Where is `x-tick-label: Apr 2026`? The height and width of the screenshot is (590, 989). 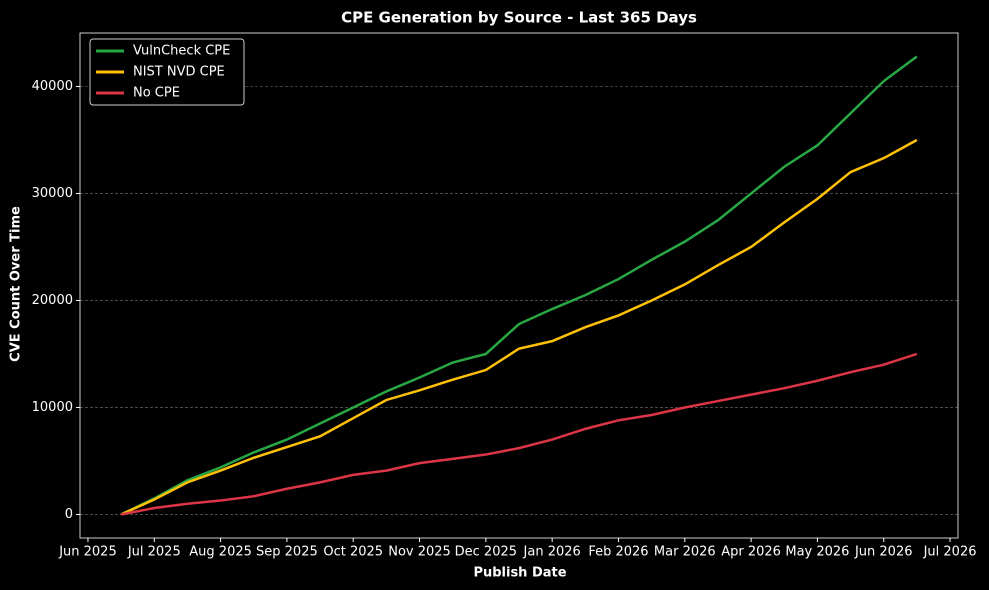 x-tick-label: Apr 2026 is located at coordinates (751, 552).